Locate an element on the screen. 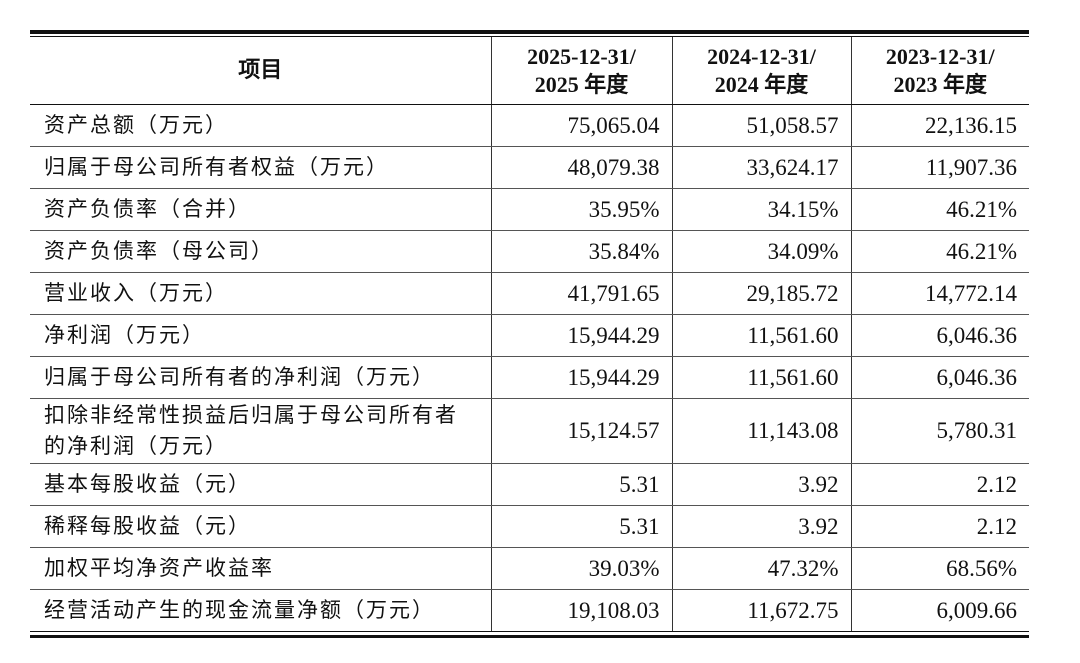  cell-2023: 11,907.36 is located at coordinates (939, 167).